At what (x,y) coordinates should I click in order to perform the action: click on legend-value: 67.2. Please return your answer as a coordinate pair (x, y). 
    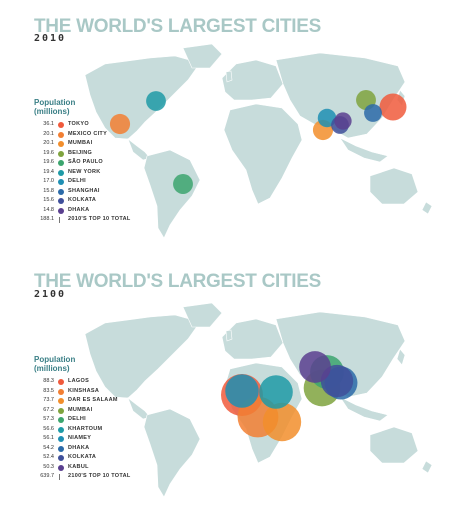
    Looking at the image, I should click on (48, 409).